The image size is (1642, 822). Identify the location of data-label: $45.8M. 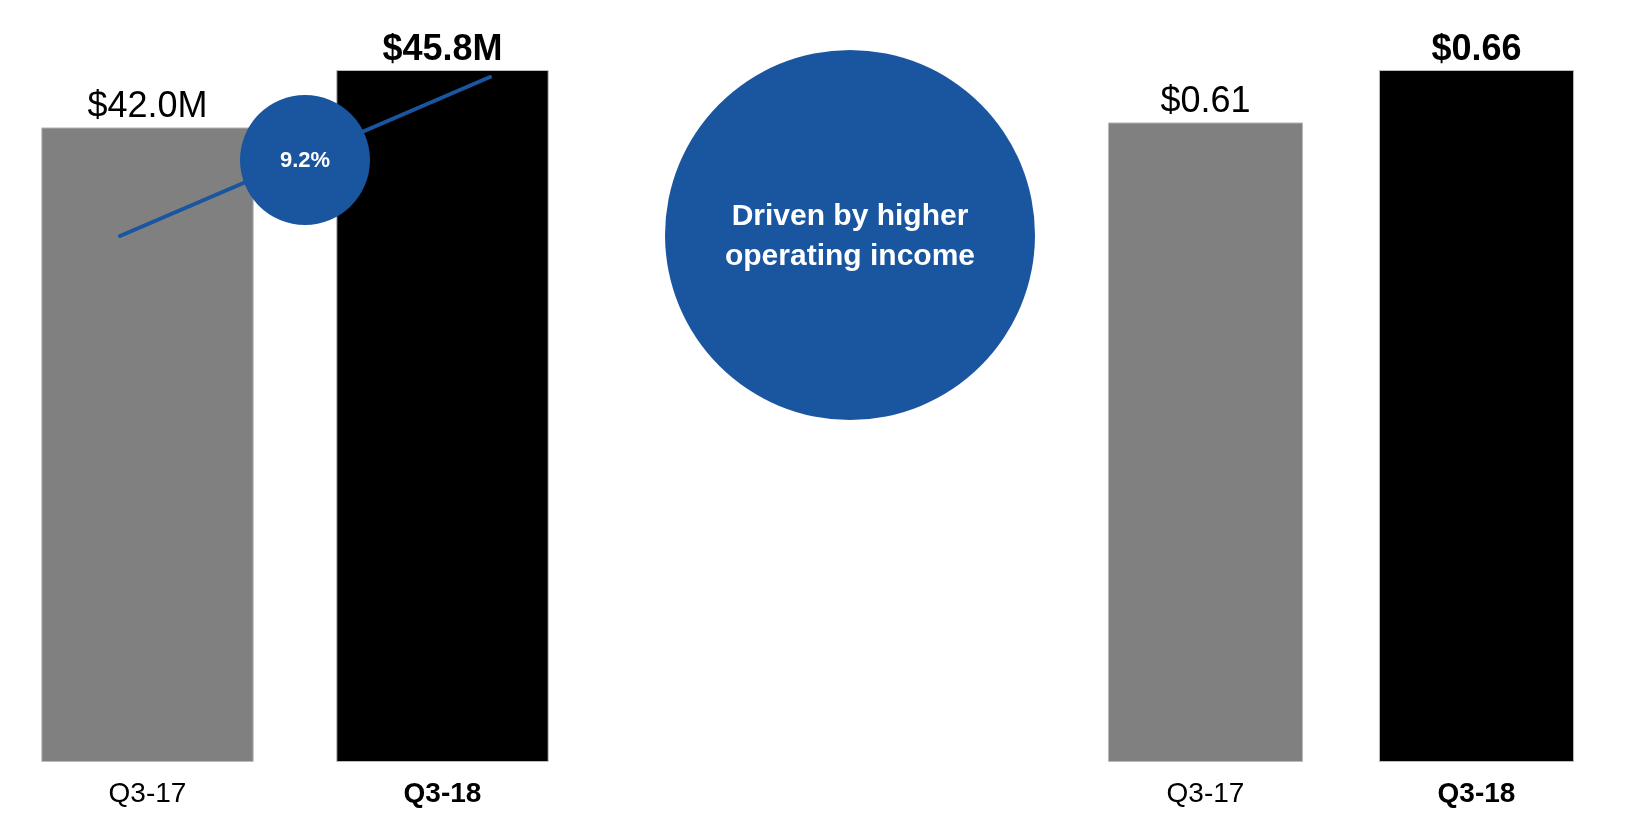
(442, 47).